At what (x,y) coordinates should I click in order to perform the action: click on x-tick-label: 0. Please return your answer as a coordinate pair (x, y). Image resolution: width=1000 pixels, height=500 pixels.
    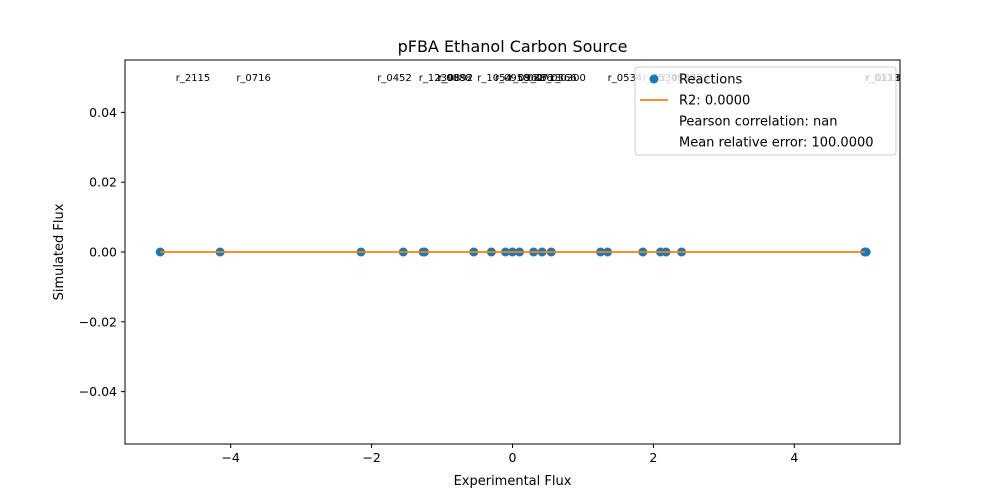
    Looking at the image, I should click on (513, 457).